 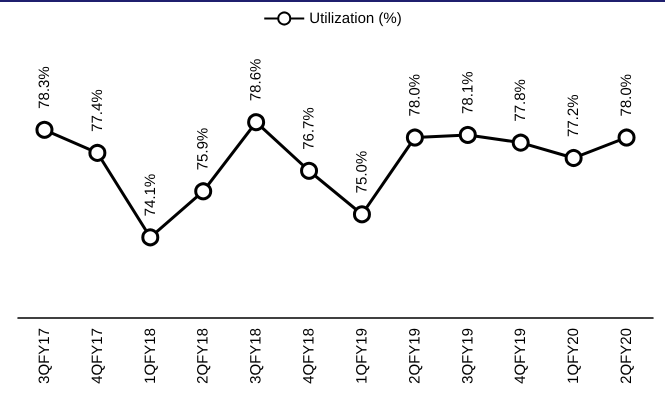 What do you see at coordinates (44, 356) in the screenshot?
I see `x-tick-label: 3QFY17` at bounding box center [44, 356].